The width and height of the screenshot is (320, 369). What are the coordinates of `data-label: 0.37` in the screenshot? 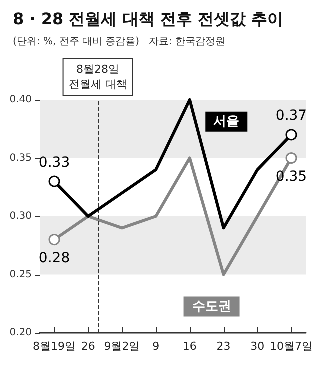 It's located at (292, 116).